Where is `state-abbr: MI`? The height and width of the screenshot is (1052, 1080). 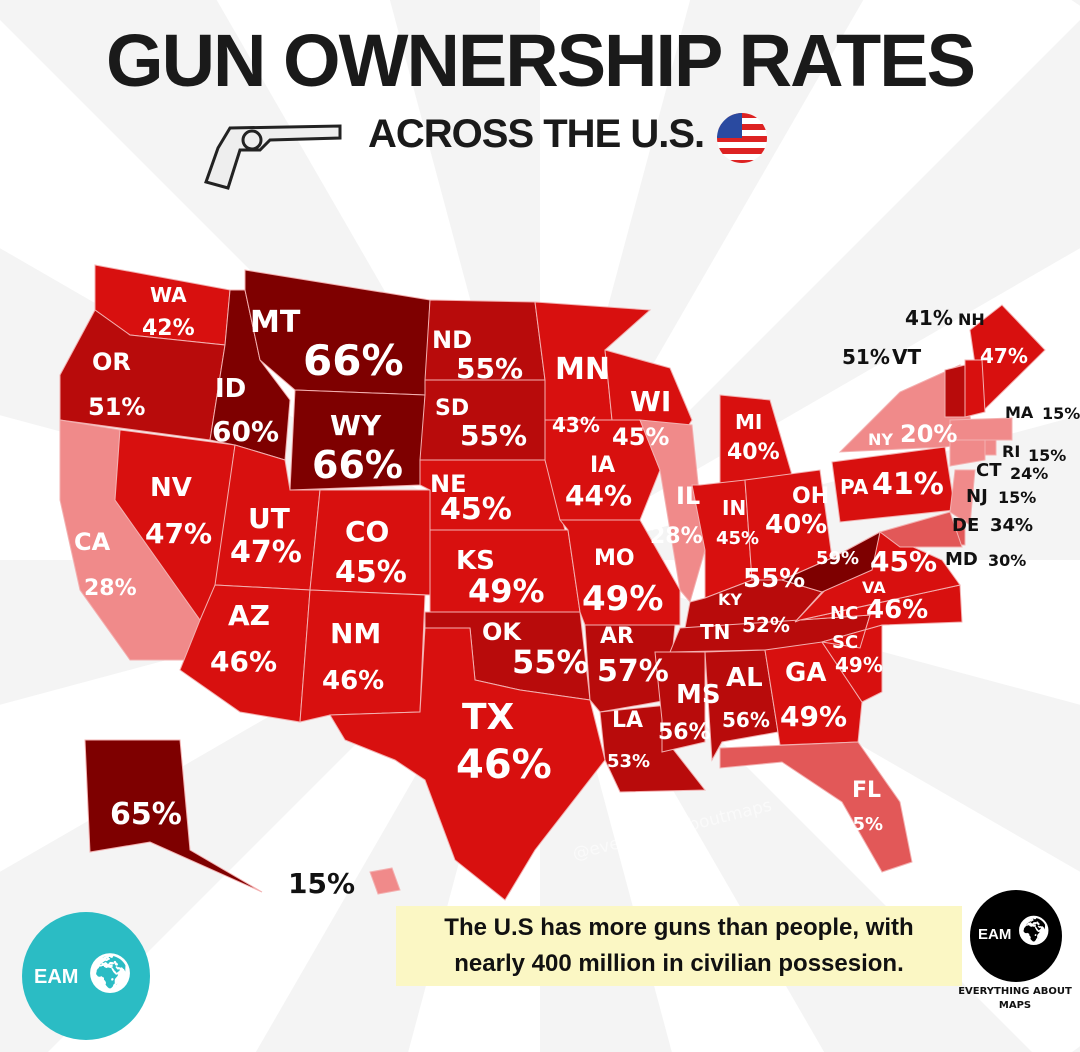
state-abbr: MI is located at coordinates (749, 422).